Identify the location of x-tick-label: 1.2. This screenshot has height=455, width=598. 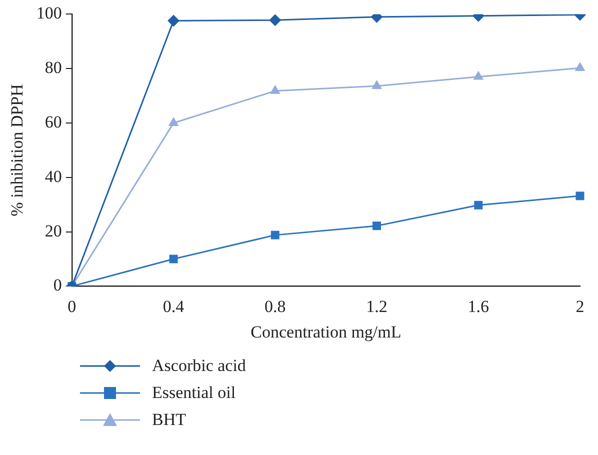
(377, 306).